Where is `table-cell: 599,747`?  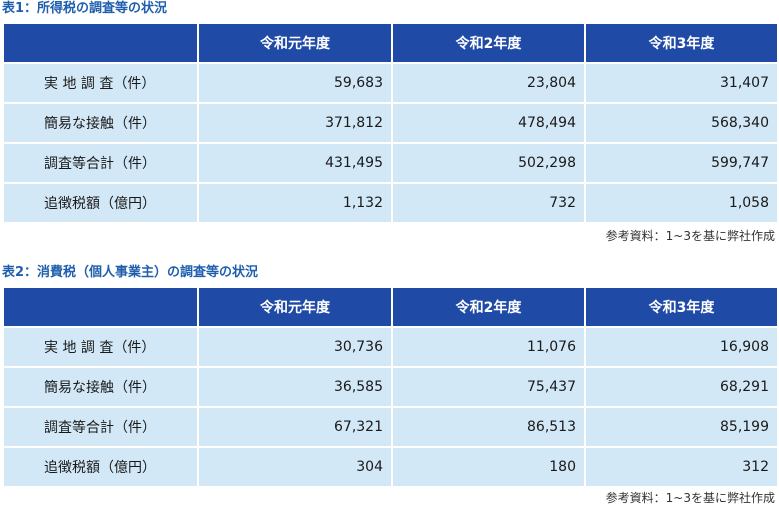
table-cell: 599,747 is located at coordinates (681, 163).